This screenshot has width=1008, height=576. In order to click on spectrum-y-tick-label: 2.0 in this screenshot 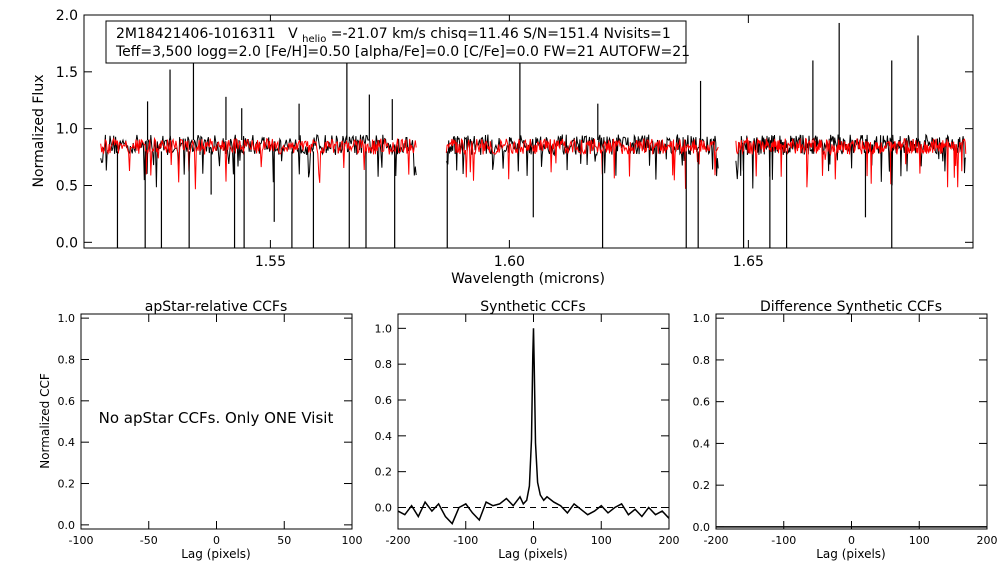, I will do `click(67, 16)`.